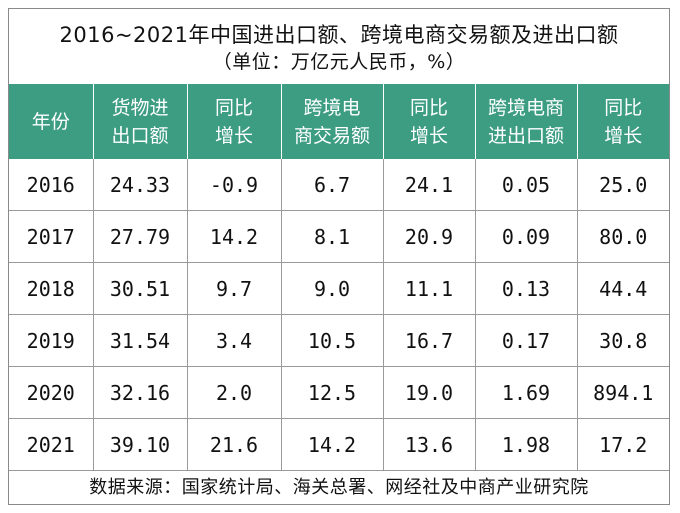 Image resolution: width=680 pixels, height=513 pixels. Describe the element at coordinates (51, 288) in the screenshot. I see `cell-year: 2018` at that location.